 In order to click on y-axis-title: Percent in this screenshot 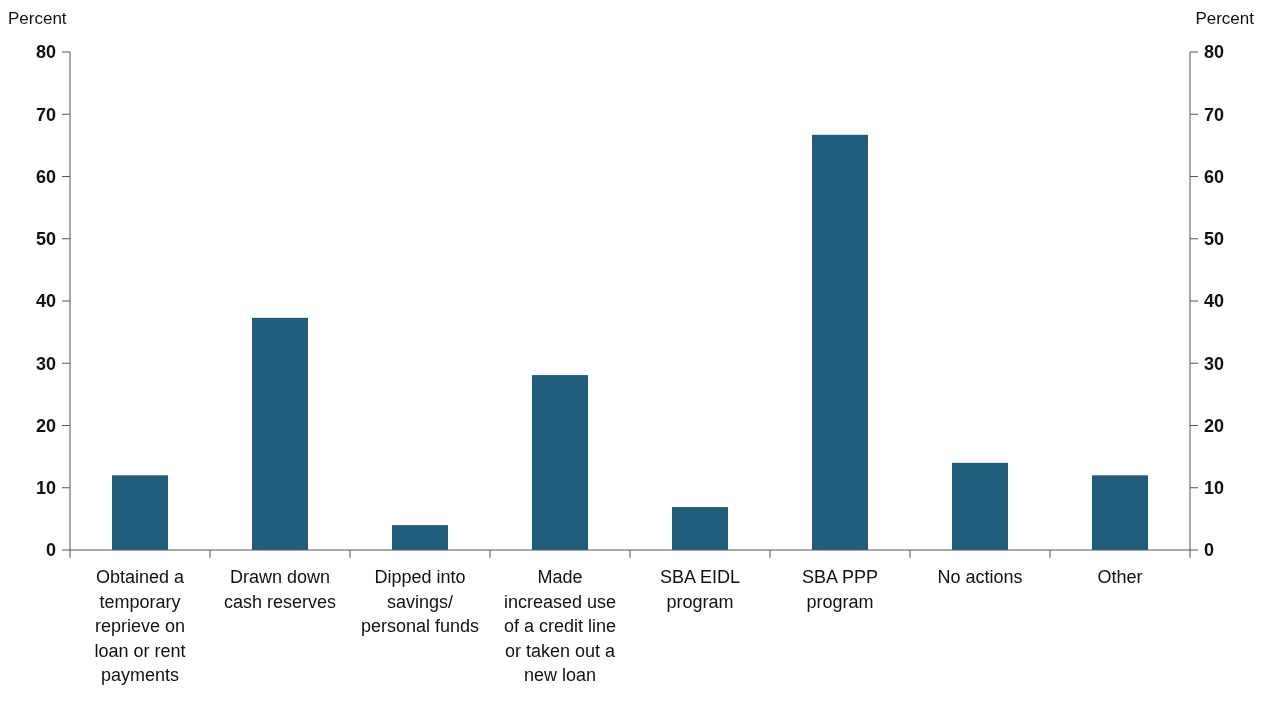, I will do `click(37, 18)`.